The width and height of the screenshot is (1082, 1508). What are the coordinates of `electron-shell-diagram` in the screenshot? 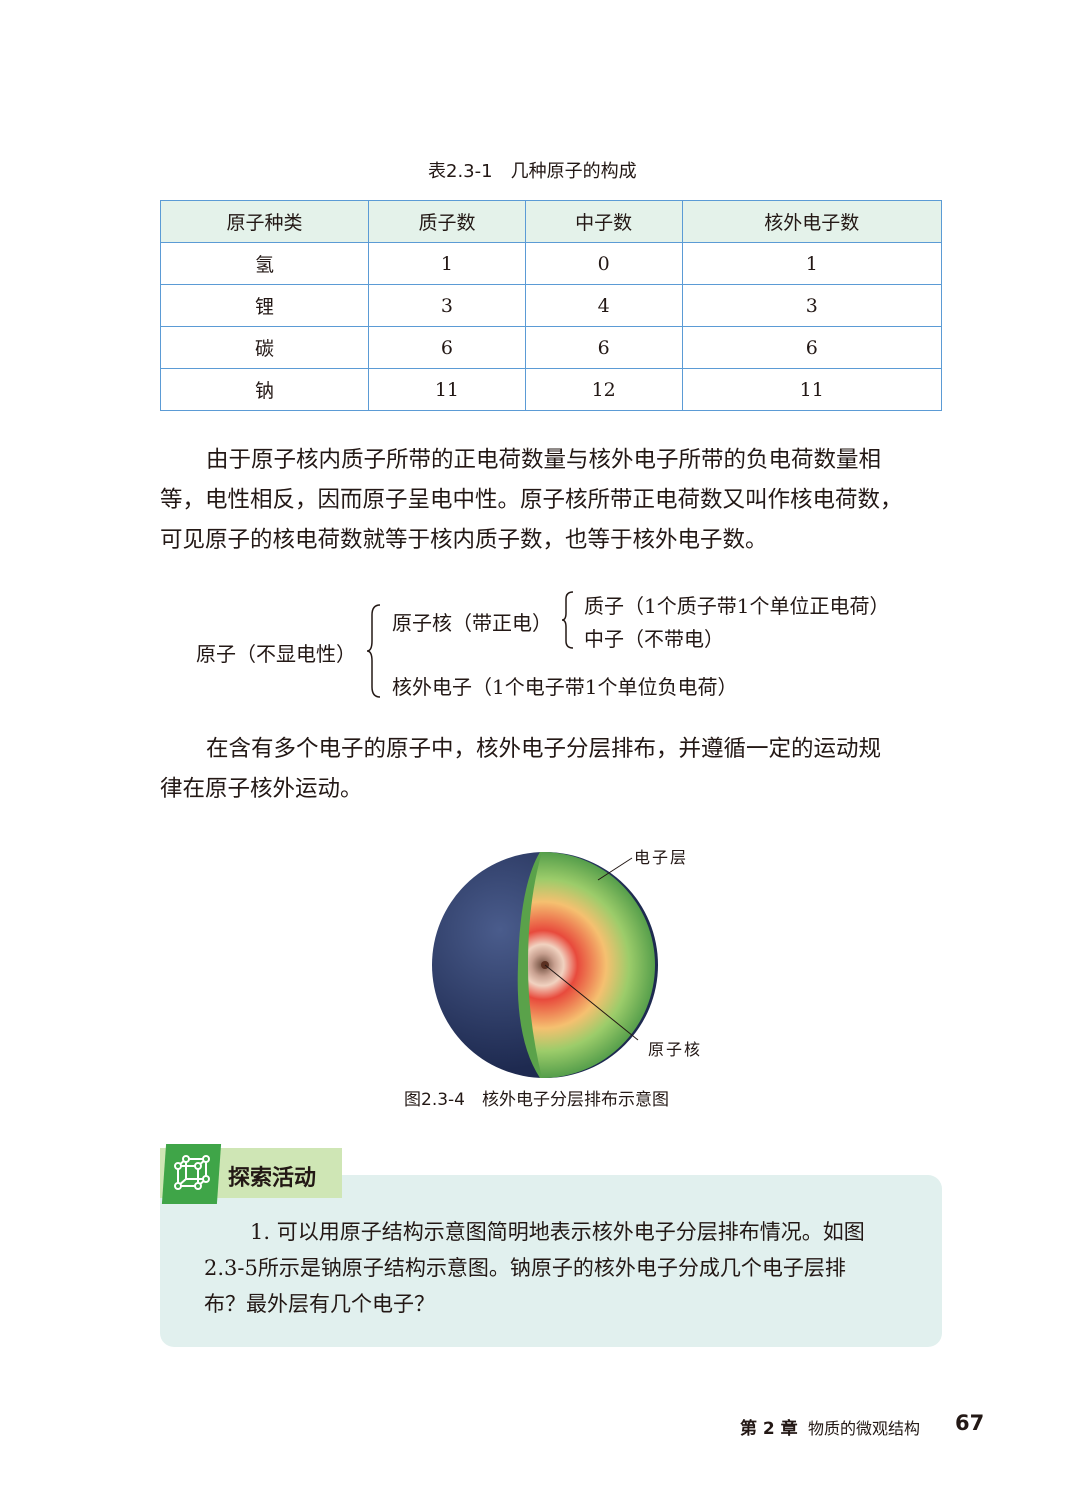 It's located at (545, 965).